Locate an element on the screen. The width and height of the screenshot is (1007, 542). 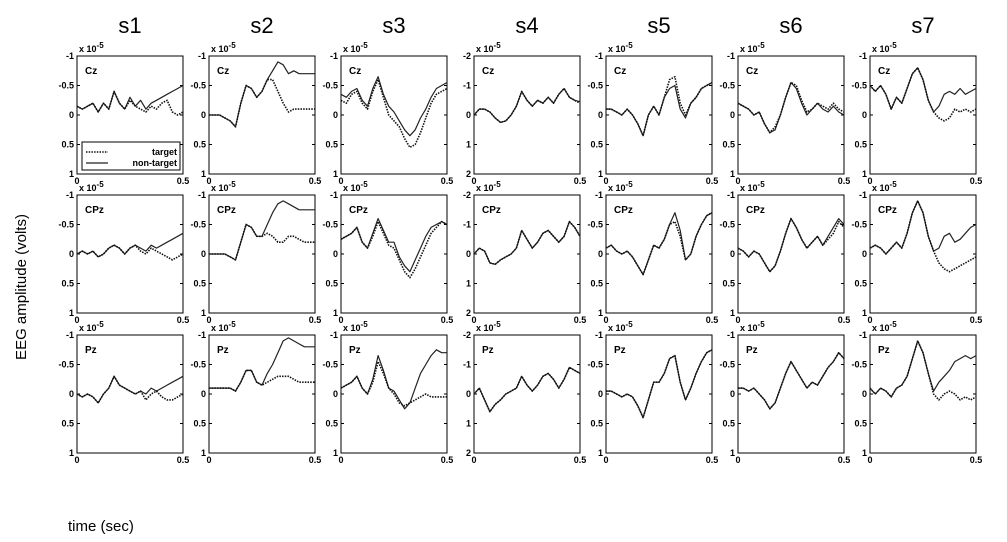
panel-s7-Pz: x 10-5-1-0.500.510 0.5Pz is located at coordinates (916, 392).